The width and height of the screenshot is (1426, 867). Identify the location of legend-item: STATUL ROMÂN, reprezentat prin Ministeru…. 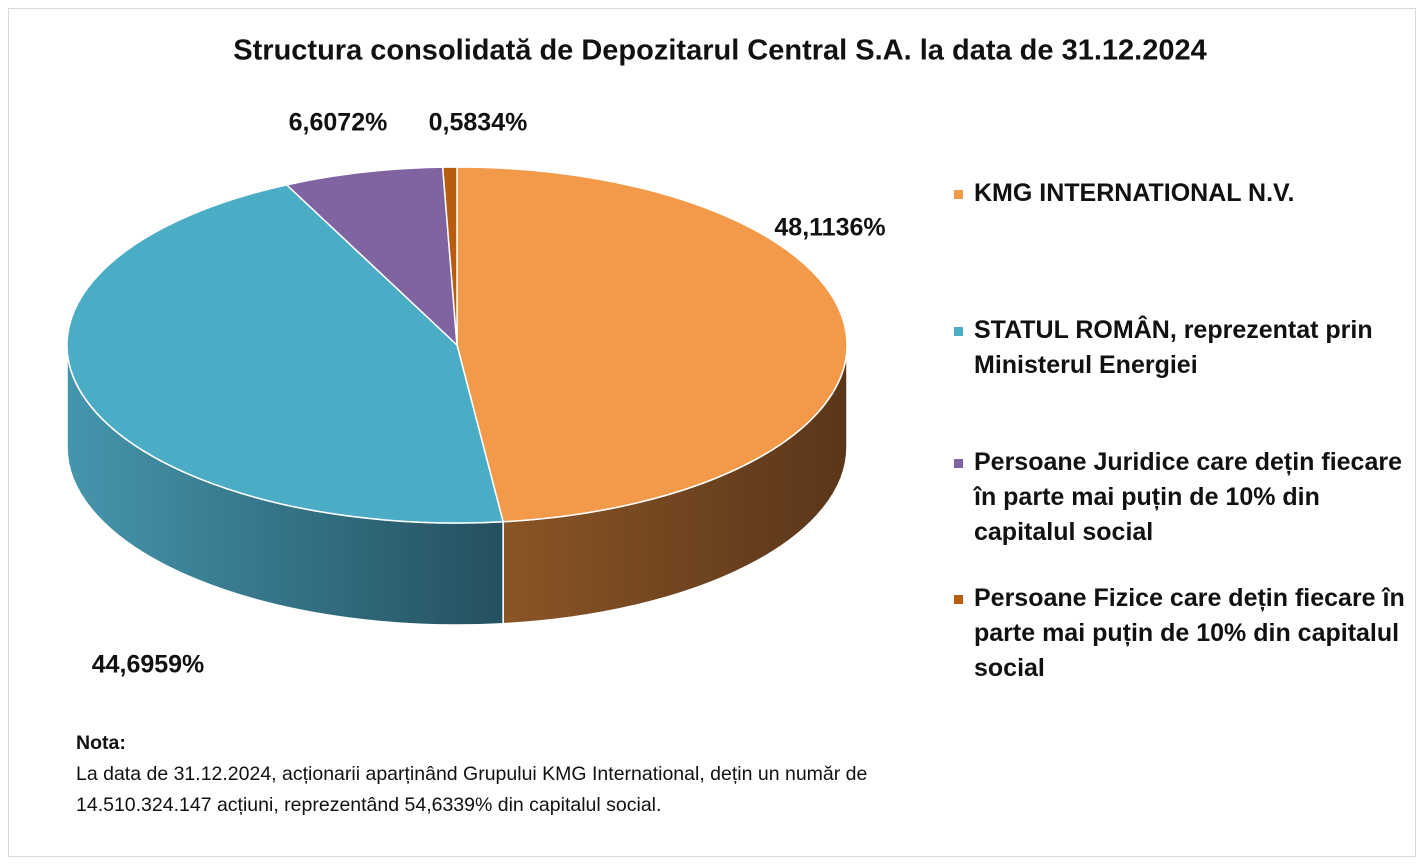
(1182, 348).